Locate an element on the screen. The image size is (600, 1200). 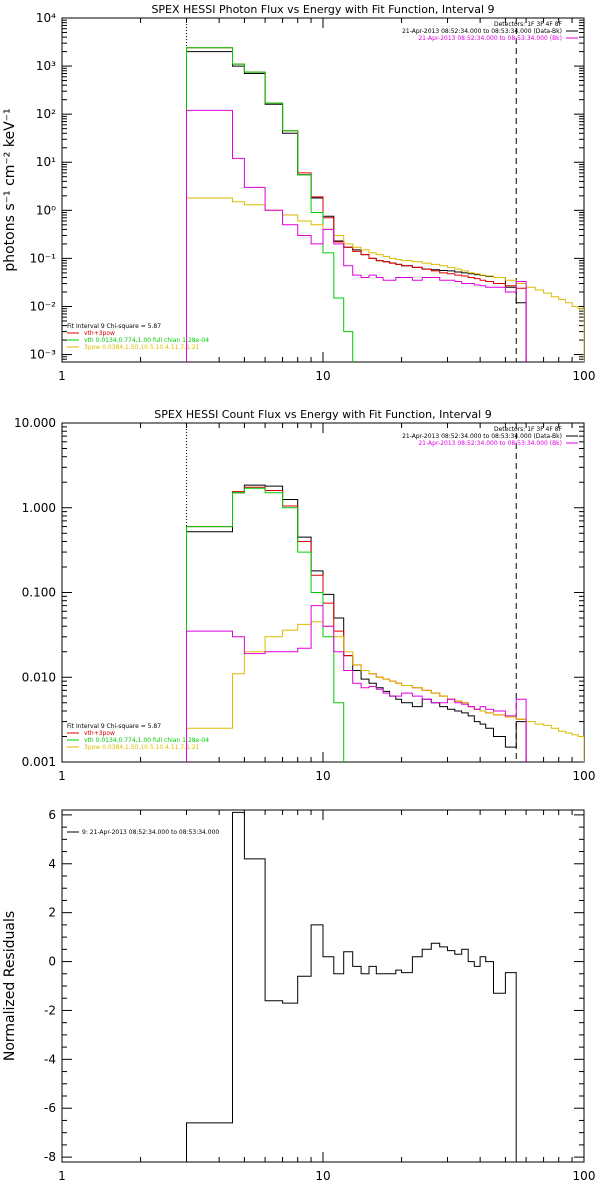
y-tick-label: 10⁻¹ is located at coordinates (43, 258).